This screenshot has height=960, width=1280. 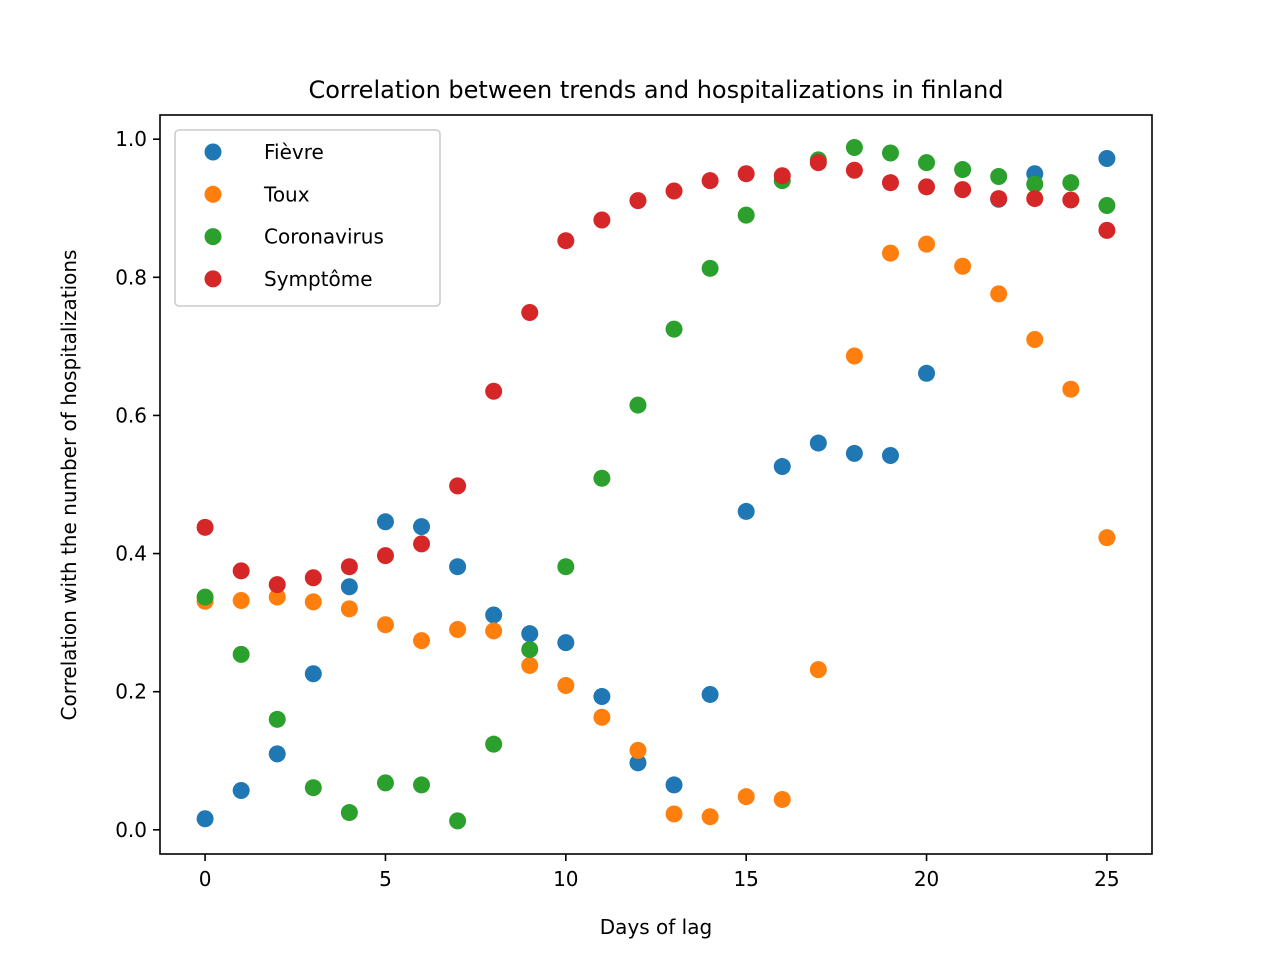 I want to click on legend-label-fievre: Fièvre, so click(x=294, y=152).